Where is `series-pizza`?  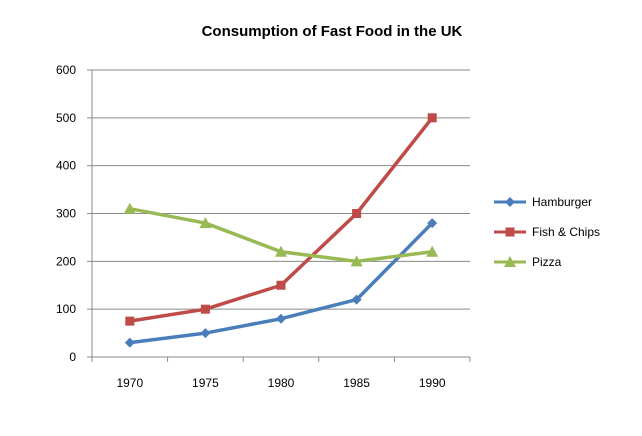 series-pizza is located at coordinates (281, 234).